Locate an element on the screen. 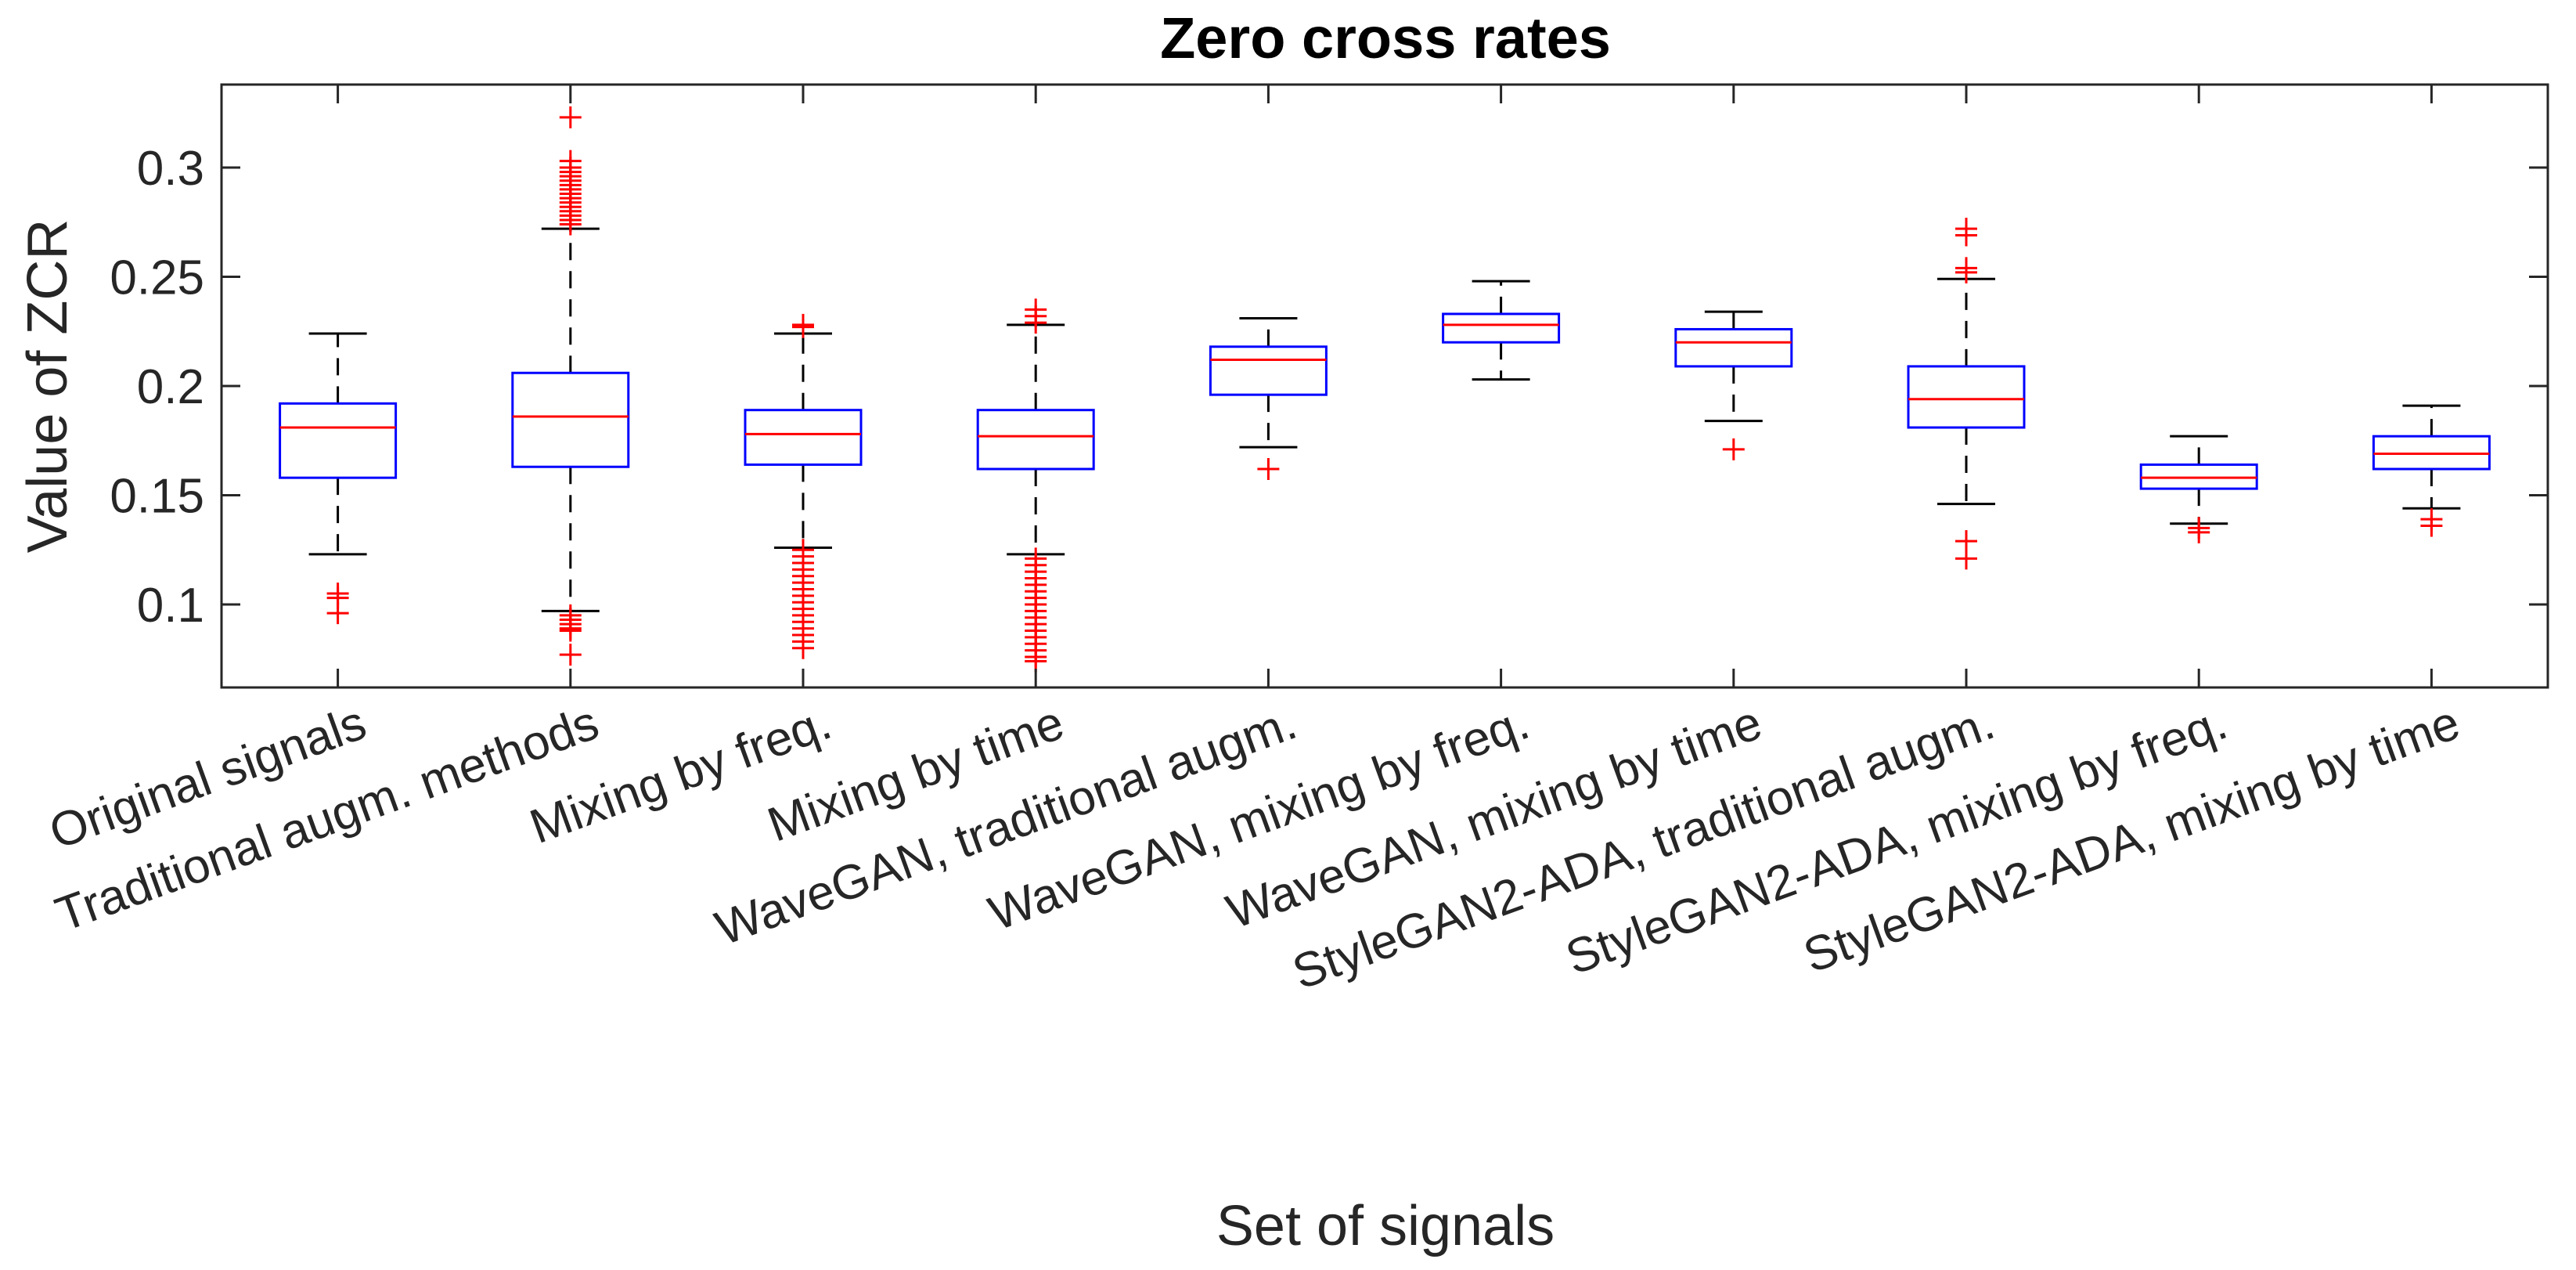 The height and width of the screenshot is (1270, 2576). y-tick-label: 0.2 is located at coordinates (170, 387).